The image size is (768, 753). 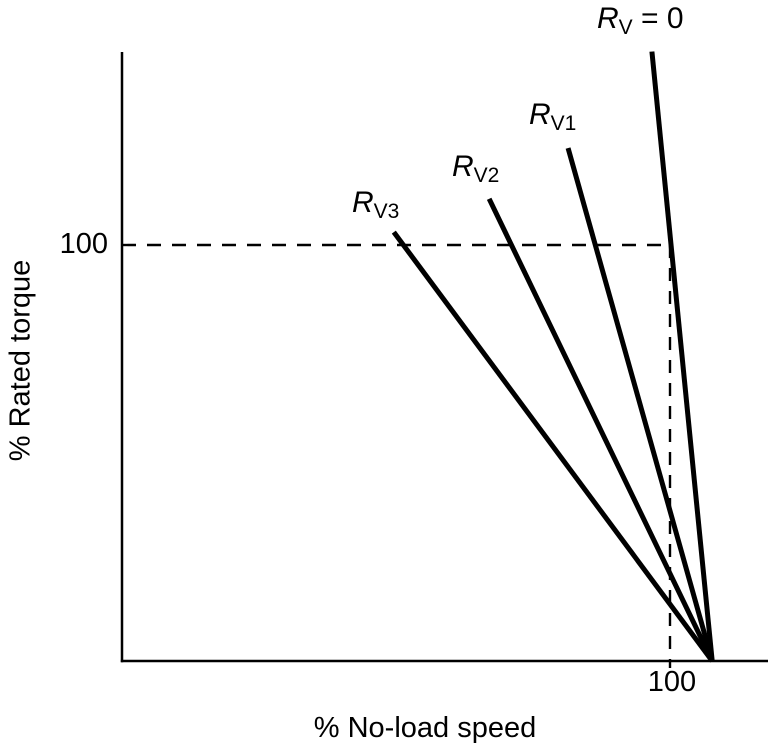 I want to click on y-axis-tick-label-100: 100, so click(x=83, y=244).